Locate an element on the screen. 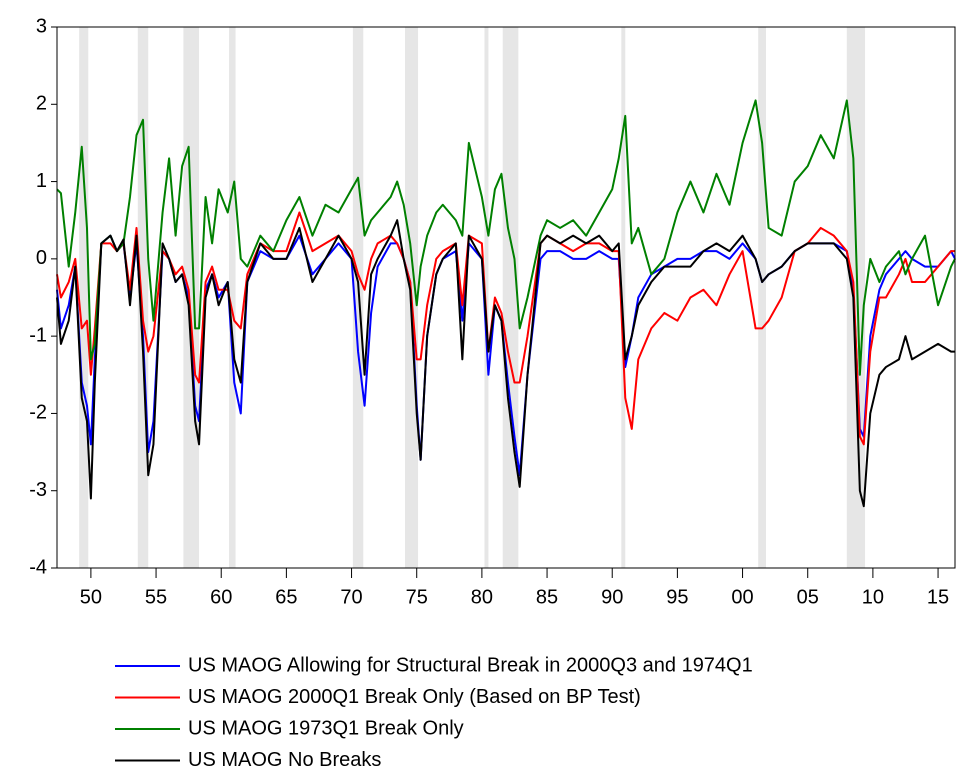  y-tick-label: -3 is located at coordinates (38, 490).